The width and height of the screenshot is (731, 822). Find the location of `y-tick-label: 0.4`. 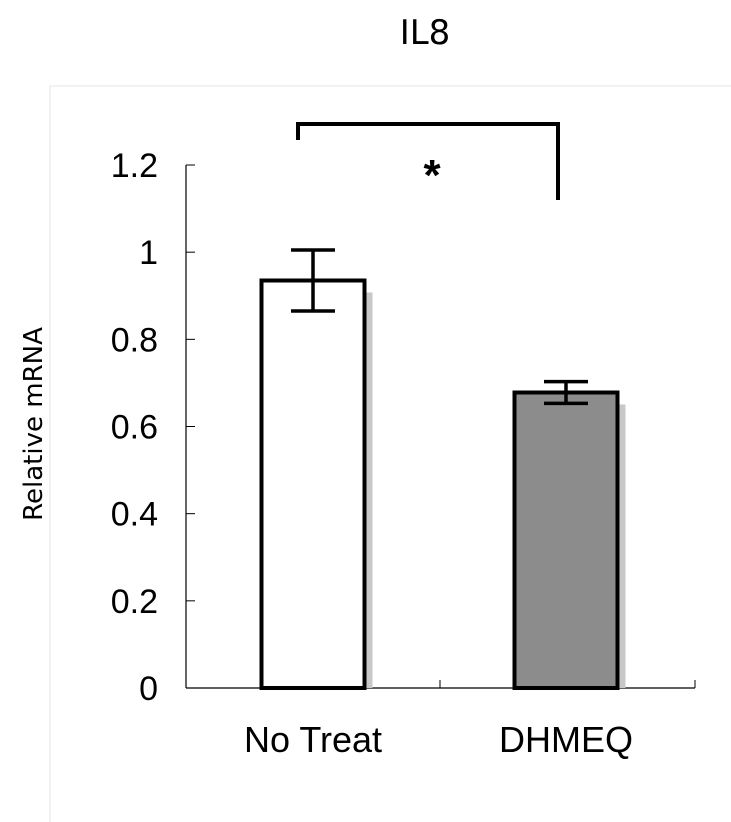

y-tick-label: 0.4 is located at coordinates (134, 515).